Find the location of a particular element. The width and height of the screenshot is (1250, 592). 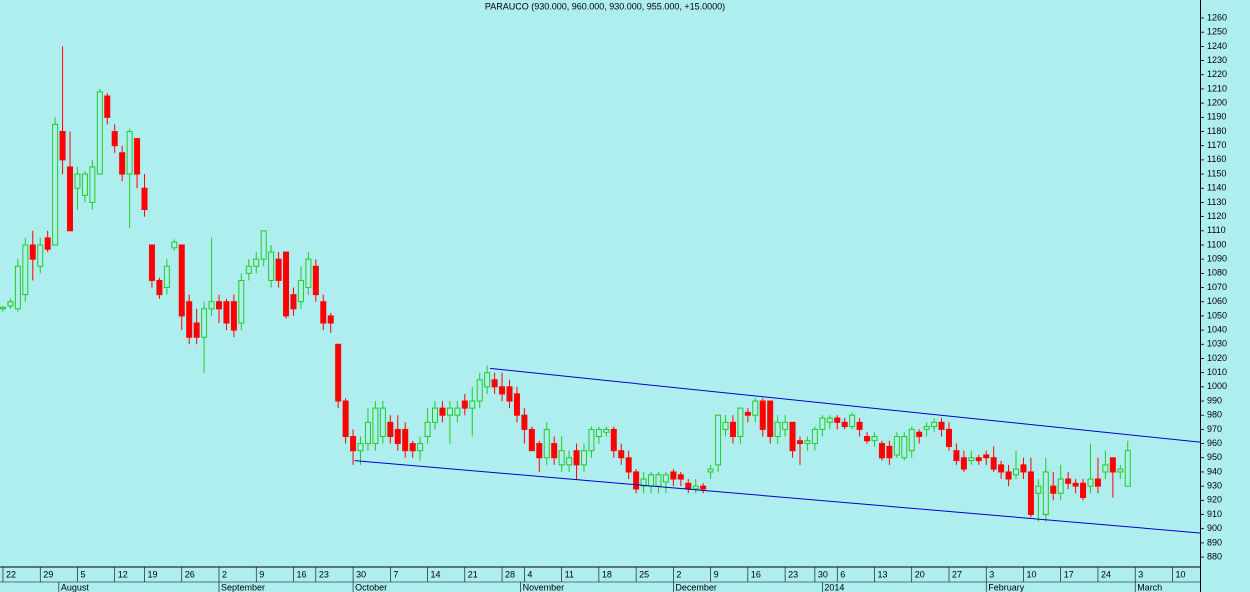

y-tick-label: 890 is located at coordinates (1214, 542).